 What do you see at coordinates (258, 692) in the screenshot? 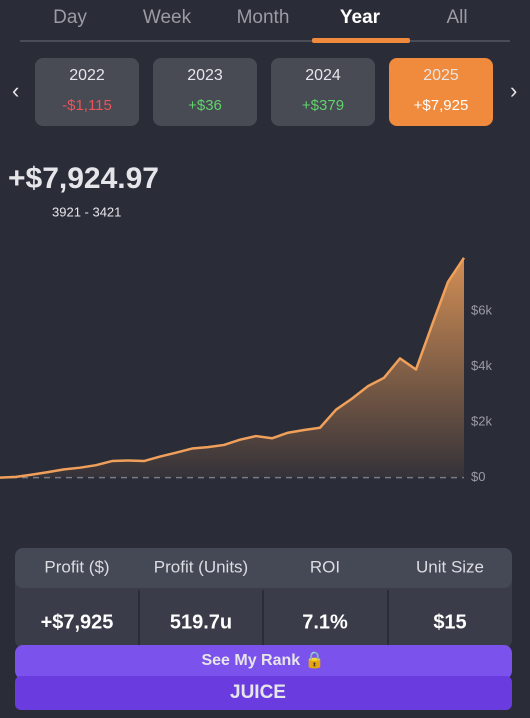
I see `brand-label: JUICE` at bounding box center [258, 692].